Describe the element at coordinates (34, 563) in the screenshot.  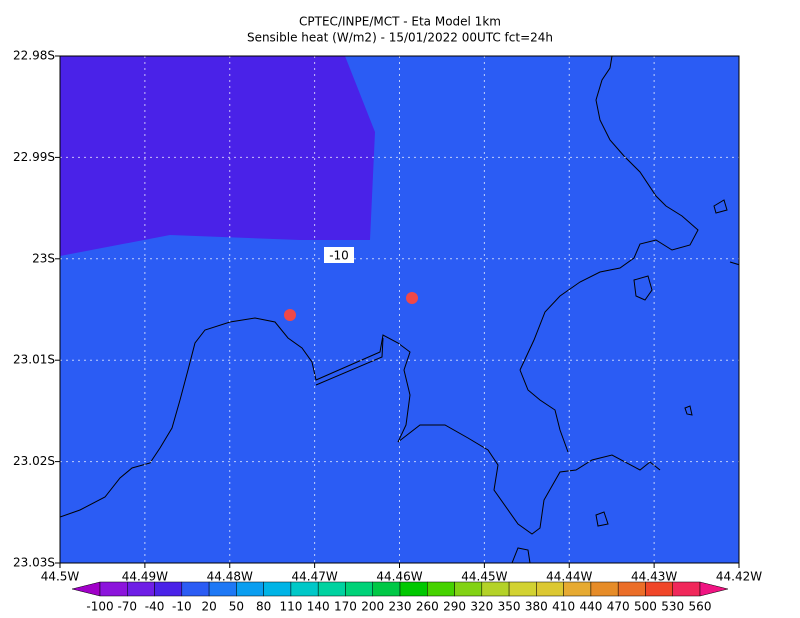
I see `y-tick-label: 23.03S` at that location.